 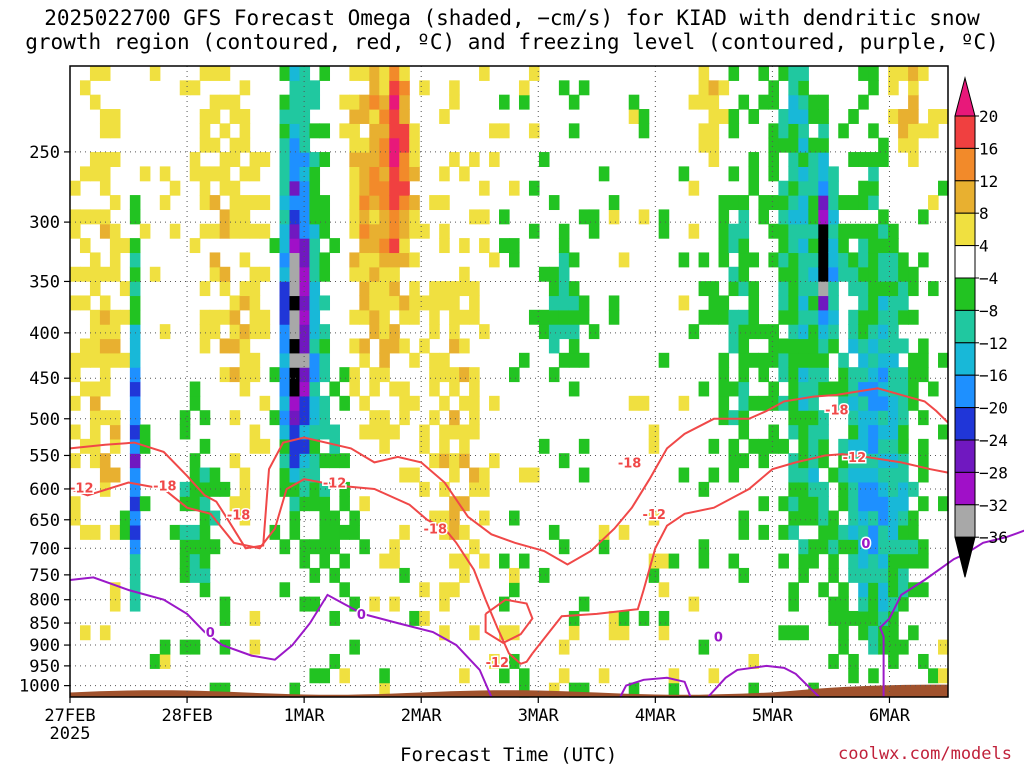 What do you see at coordinates (993, 440) in the screenshot?
I see `colorbar-tick-label: −24` at bounding box center [993, 440].